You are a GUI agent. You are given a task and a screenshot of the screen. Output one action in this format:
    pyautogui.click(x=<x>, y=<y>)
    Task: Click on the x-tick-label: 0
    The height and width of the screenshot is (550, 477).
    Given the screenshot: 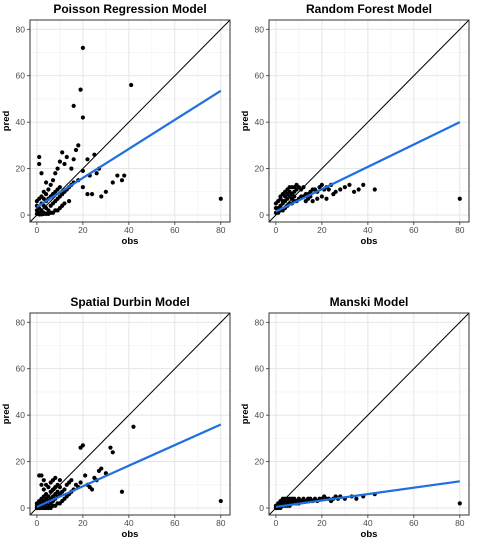 What is the action you would take?
    pyautogui.click(x=37, y=230)
    